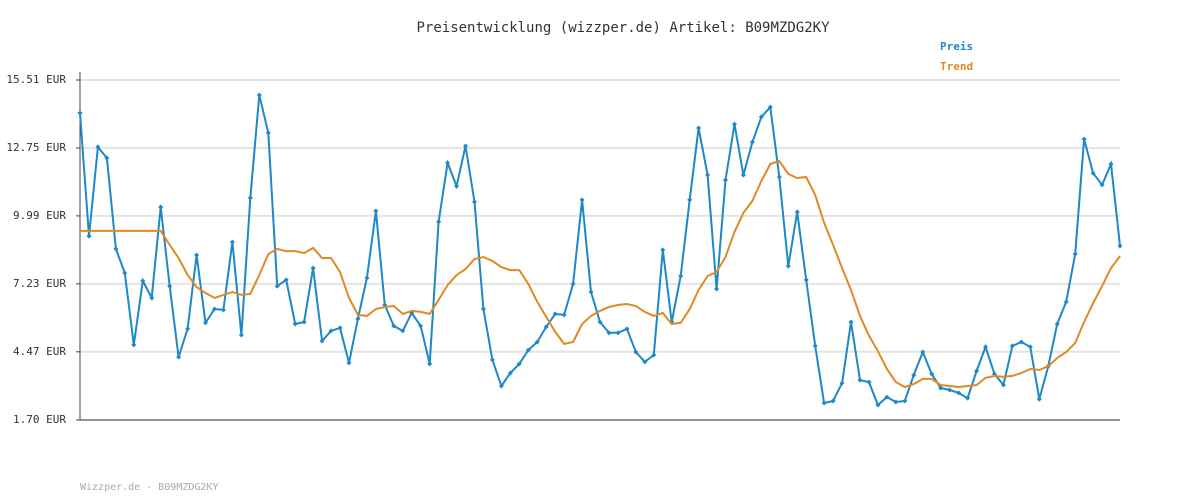 The height and width of the screenshot is (500, 1200). I want to click on y-tick-label: 9.99 EUR, so click(39, 215).